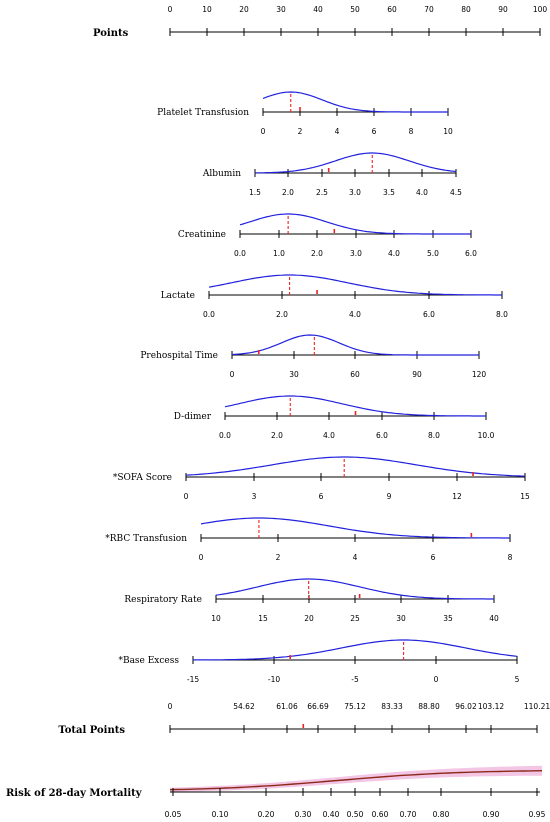 The image size is (550, 822). What do you see at coordinates (287, 706) in the screenshot?
I see `total-points-tick-label: 61.06` at bounding box center [287, 706].